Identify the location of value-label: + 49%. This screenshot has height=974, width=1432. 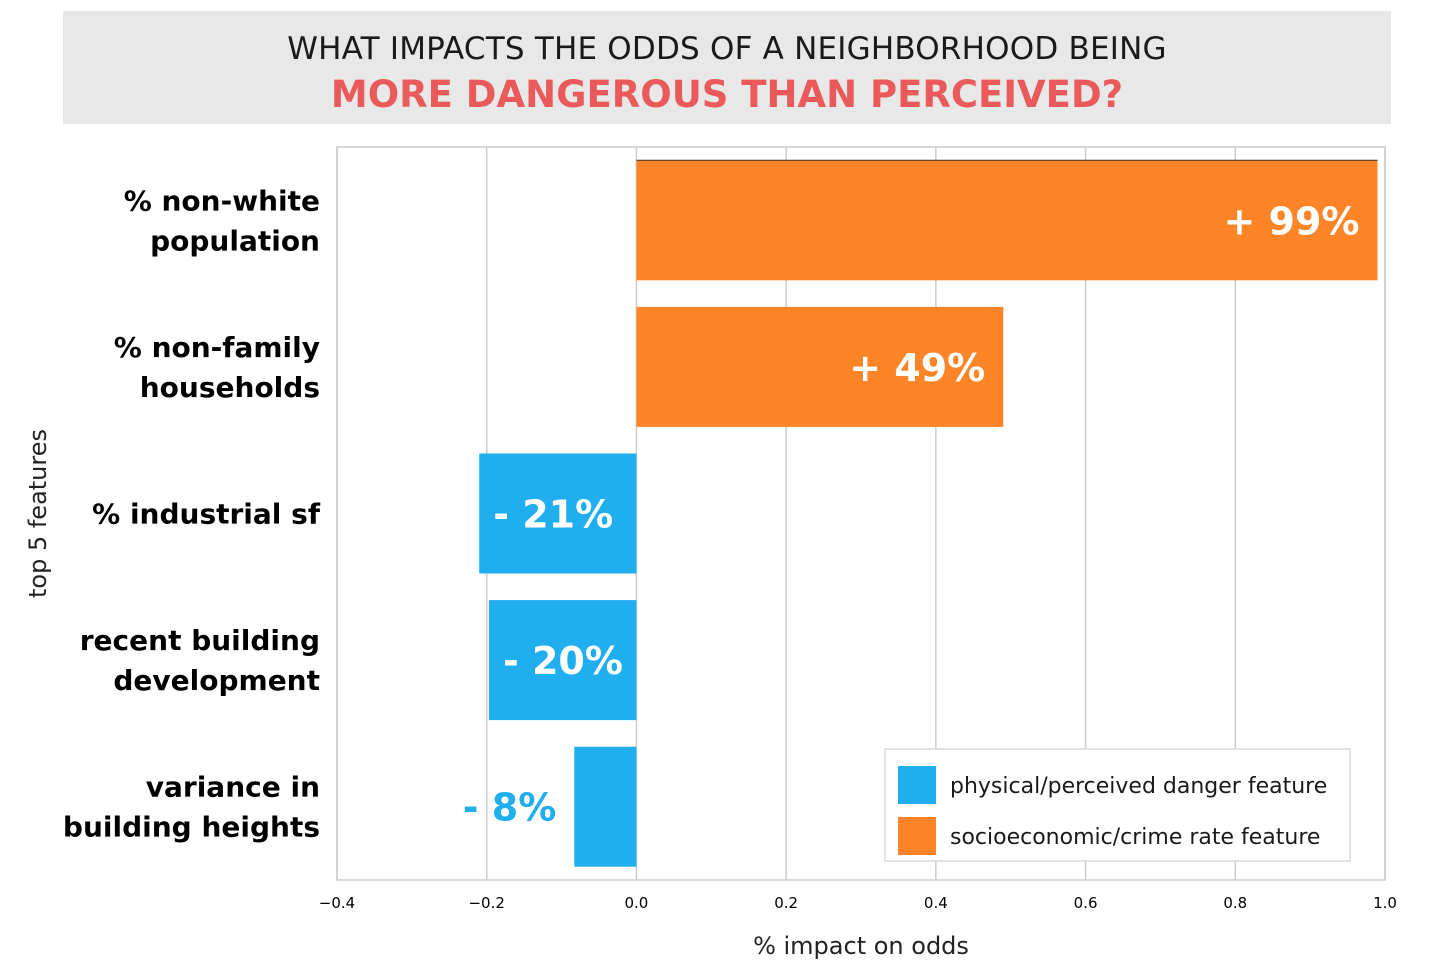
(917, 368).